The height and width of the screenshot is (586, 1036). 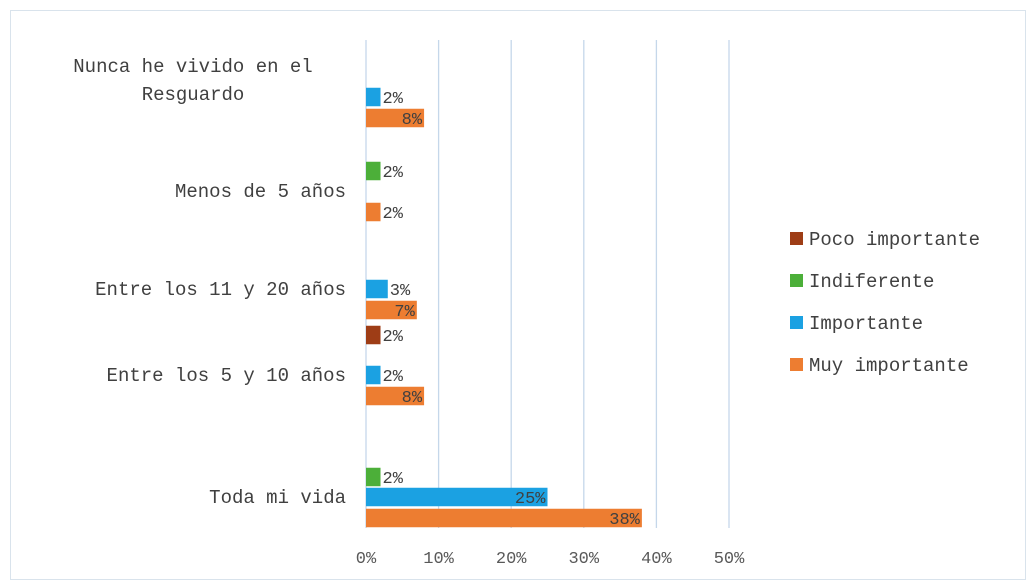 I want to click on category-label: Resguardo, so click(x=193, y=95).